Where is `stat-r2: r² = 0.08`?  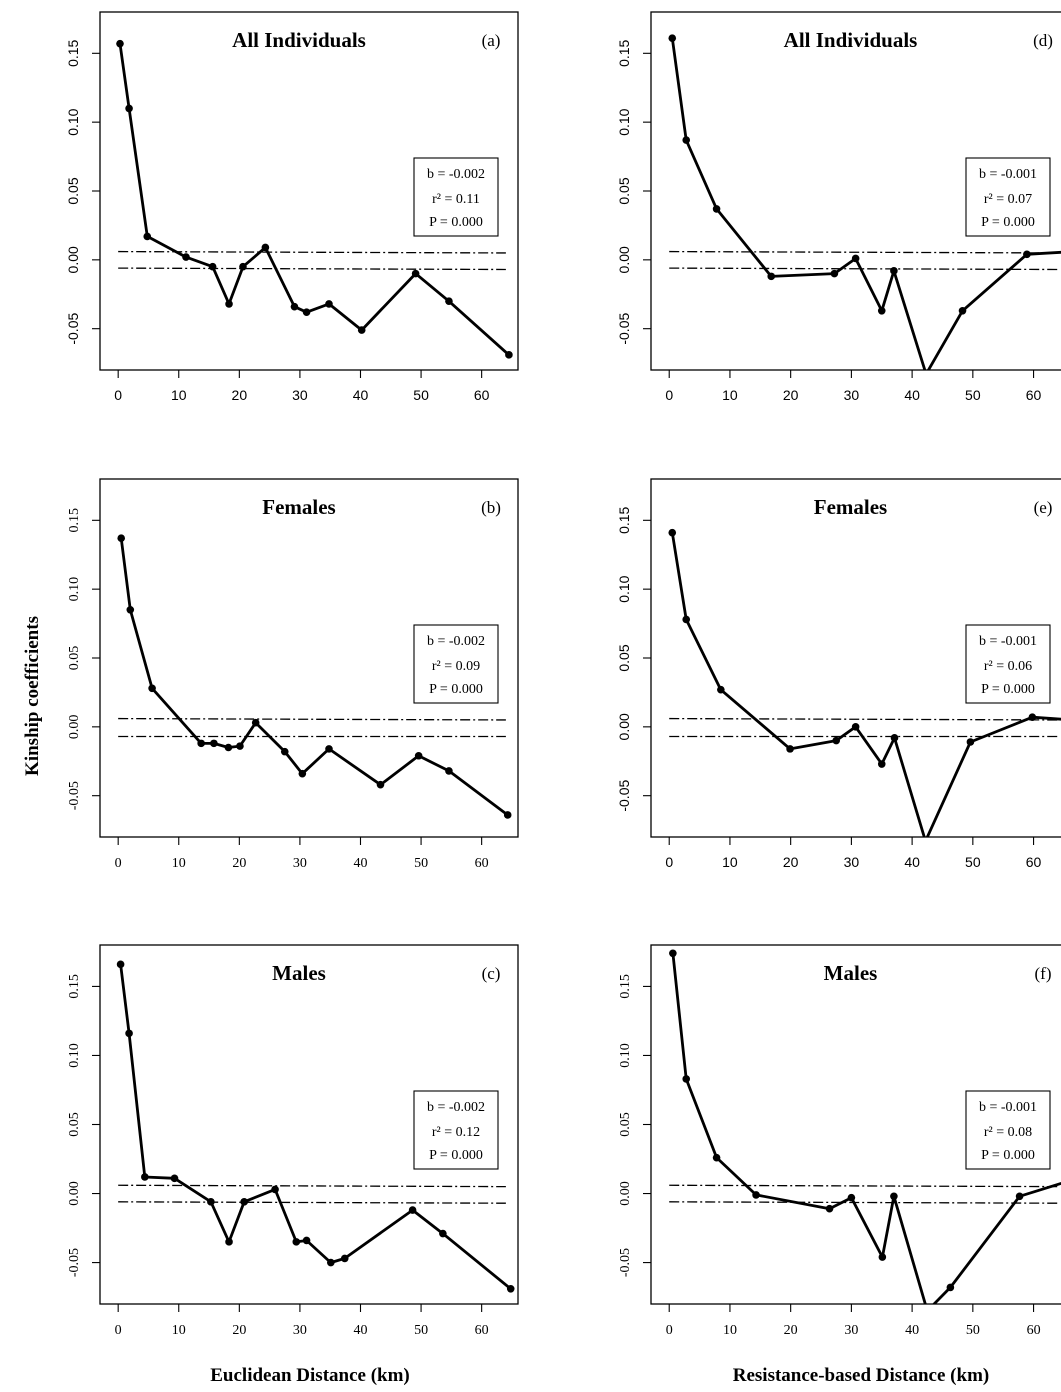
stat-r2: r² = 0.08 is located at coordinates (1008, 1132).